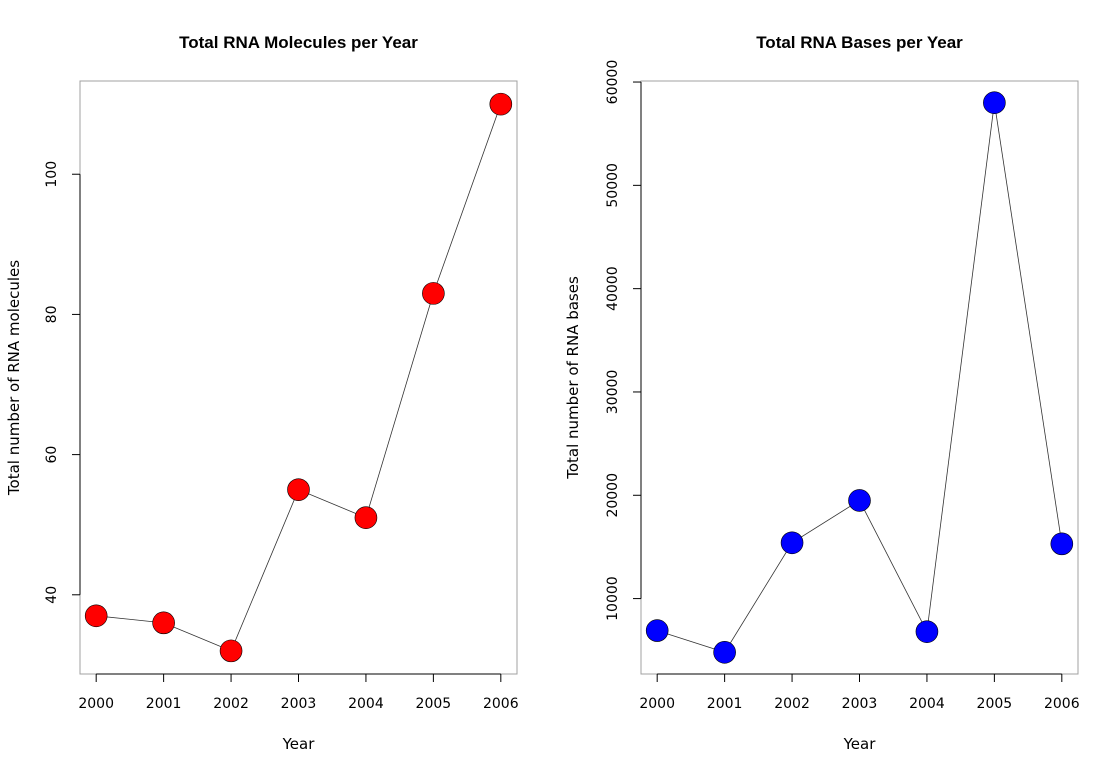 The width and height of the screenshot is (1119, 776). Describe the element at coordinates (613, 495) in the screenshot. I see `y-tick-label: 20000` at that location.